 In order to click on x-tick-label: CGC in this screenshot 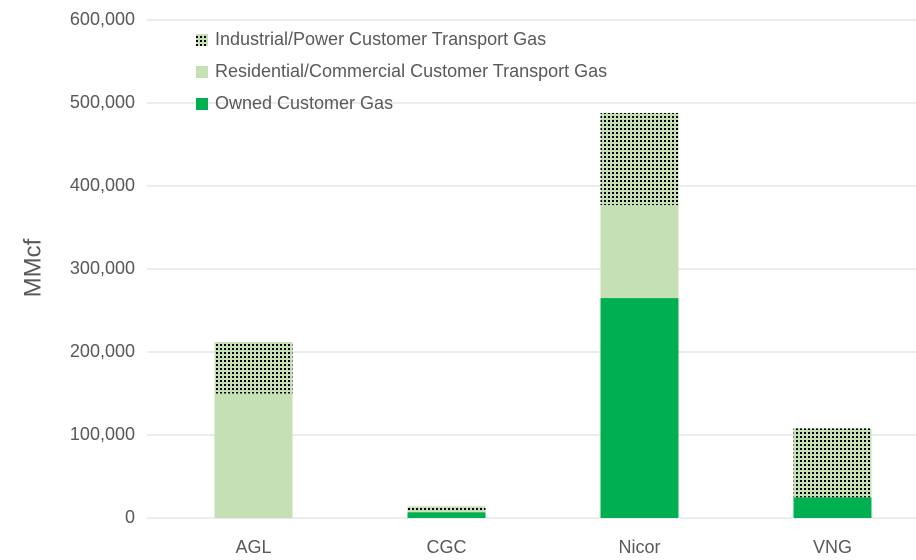, I will do `click(447, 547)`.